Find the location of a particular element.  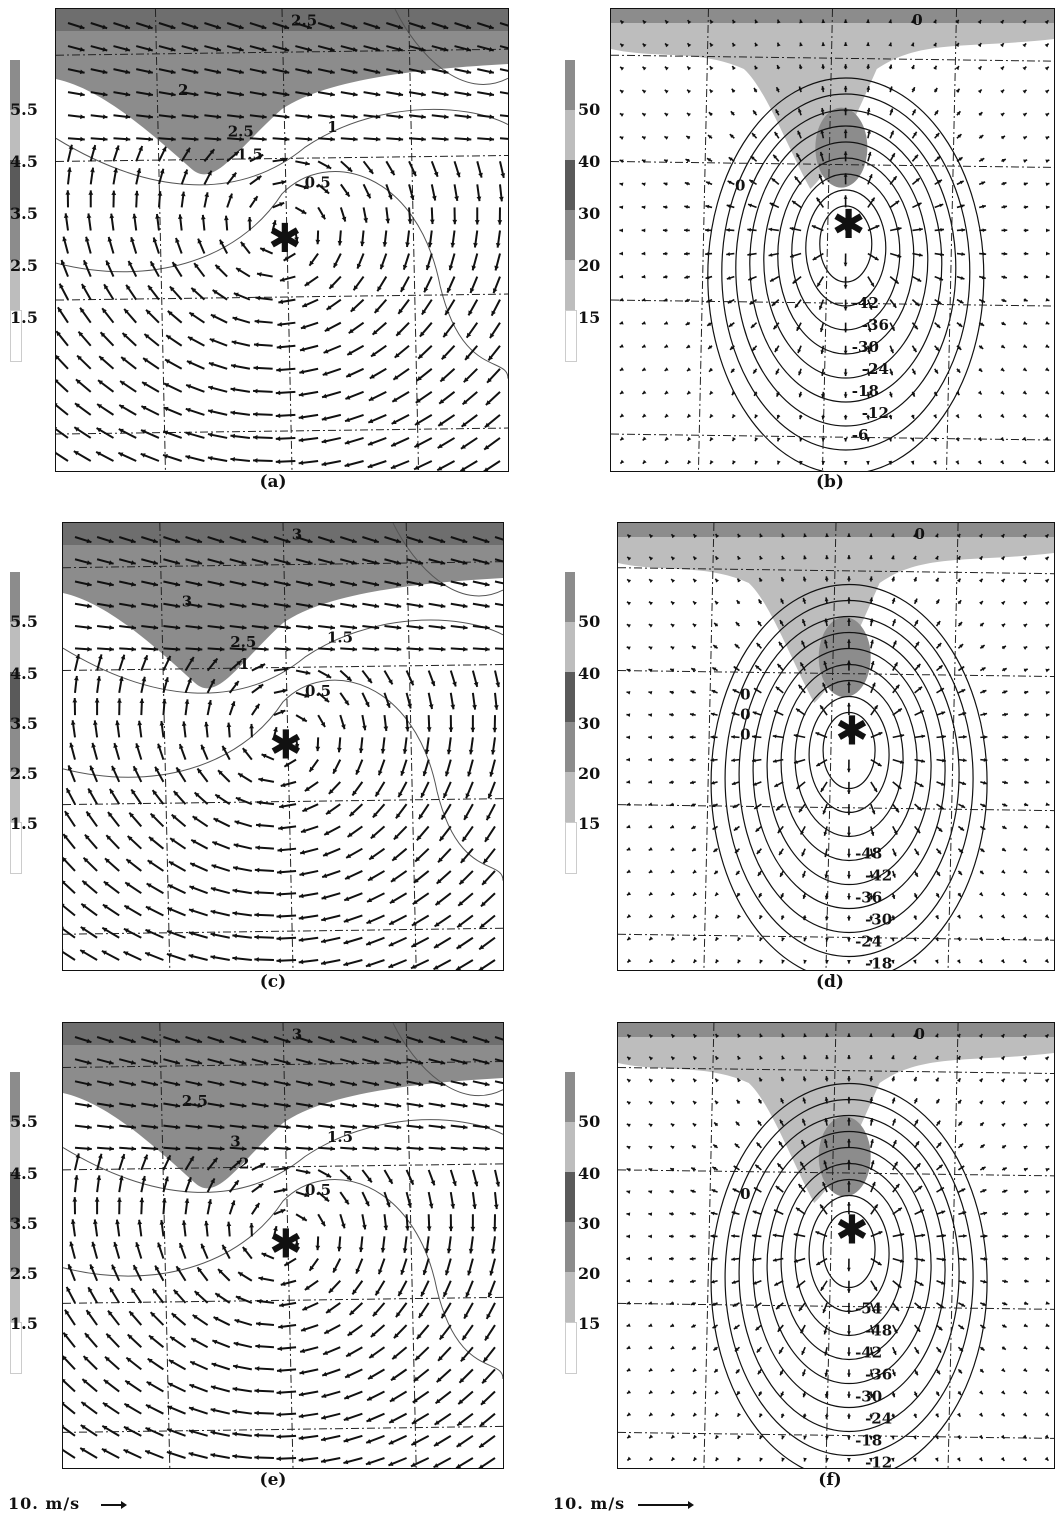

colorbar-segment is located at coordinates (16, 336).